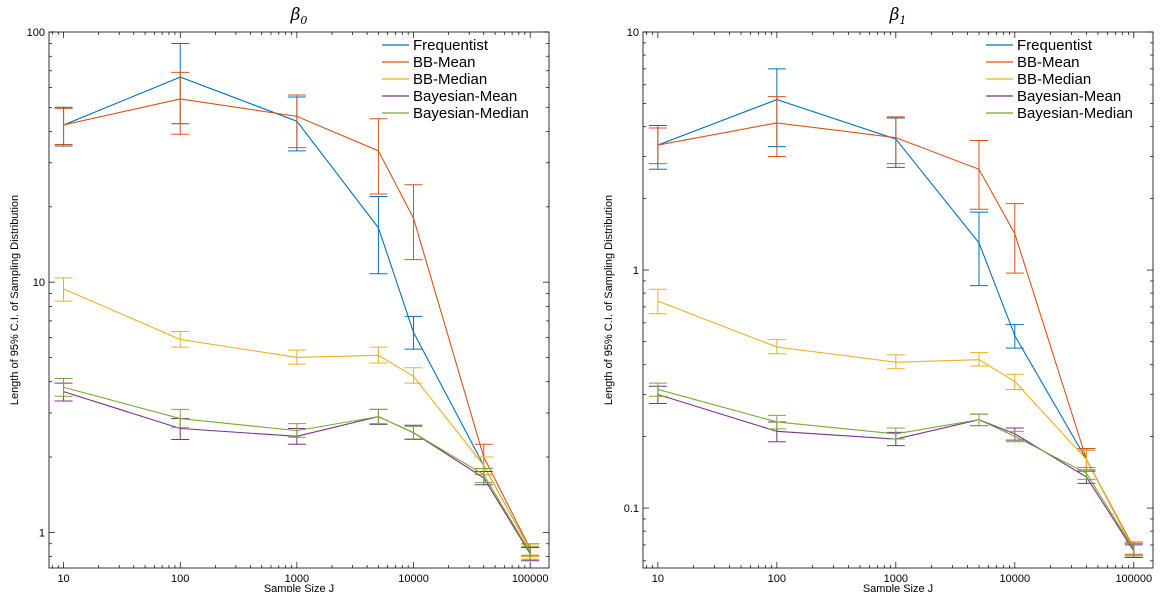 This screenshot has width=1165, height=592. I want to click on chart-title: β1, so click(898, 16).